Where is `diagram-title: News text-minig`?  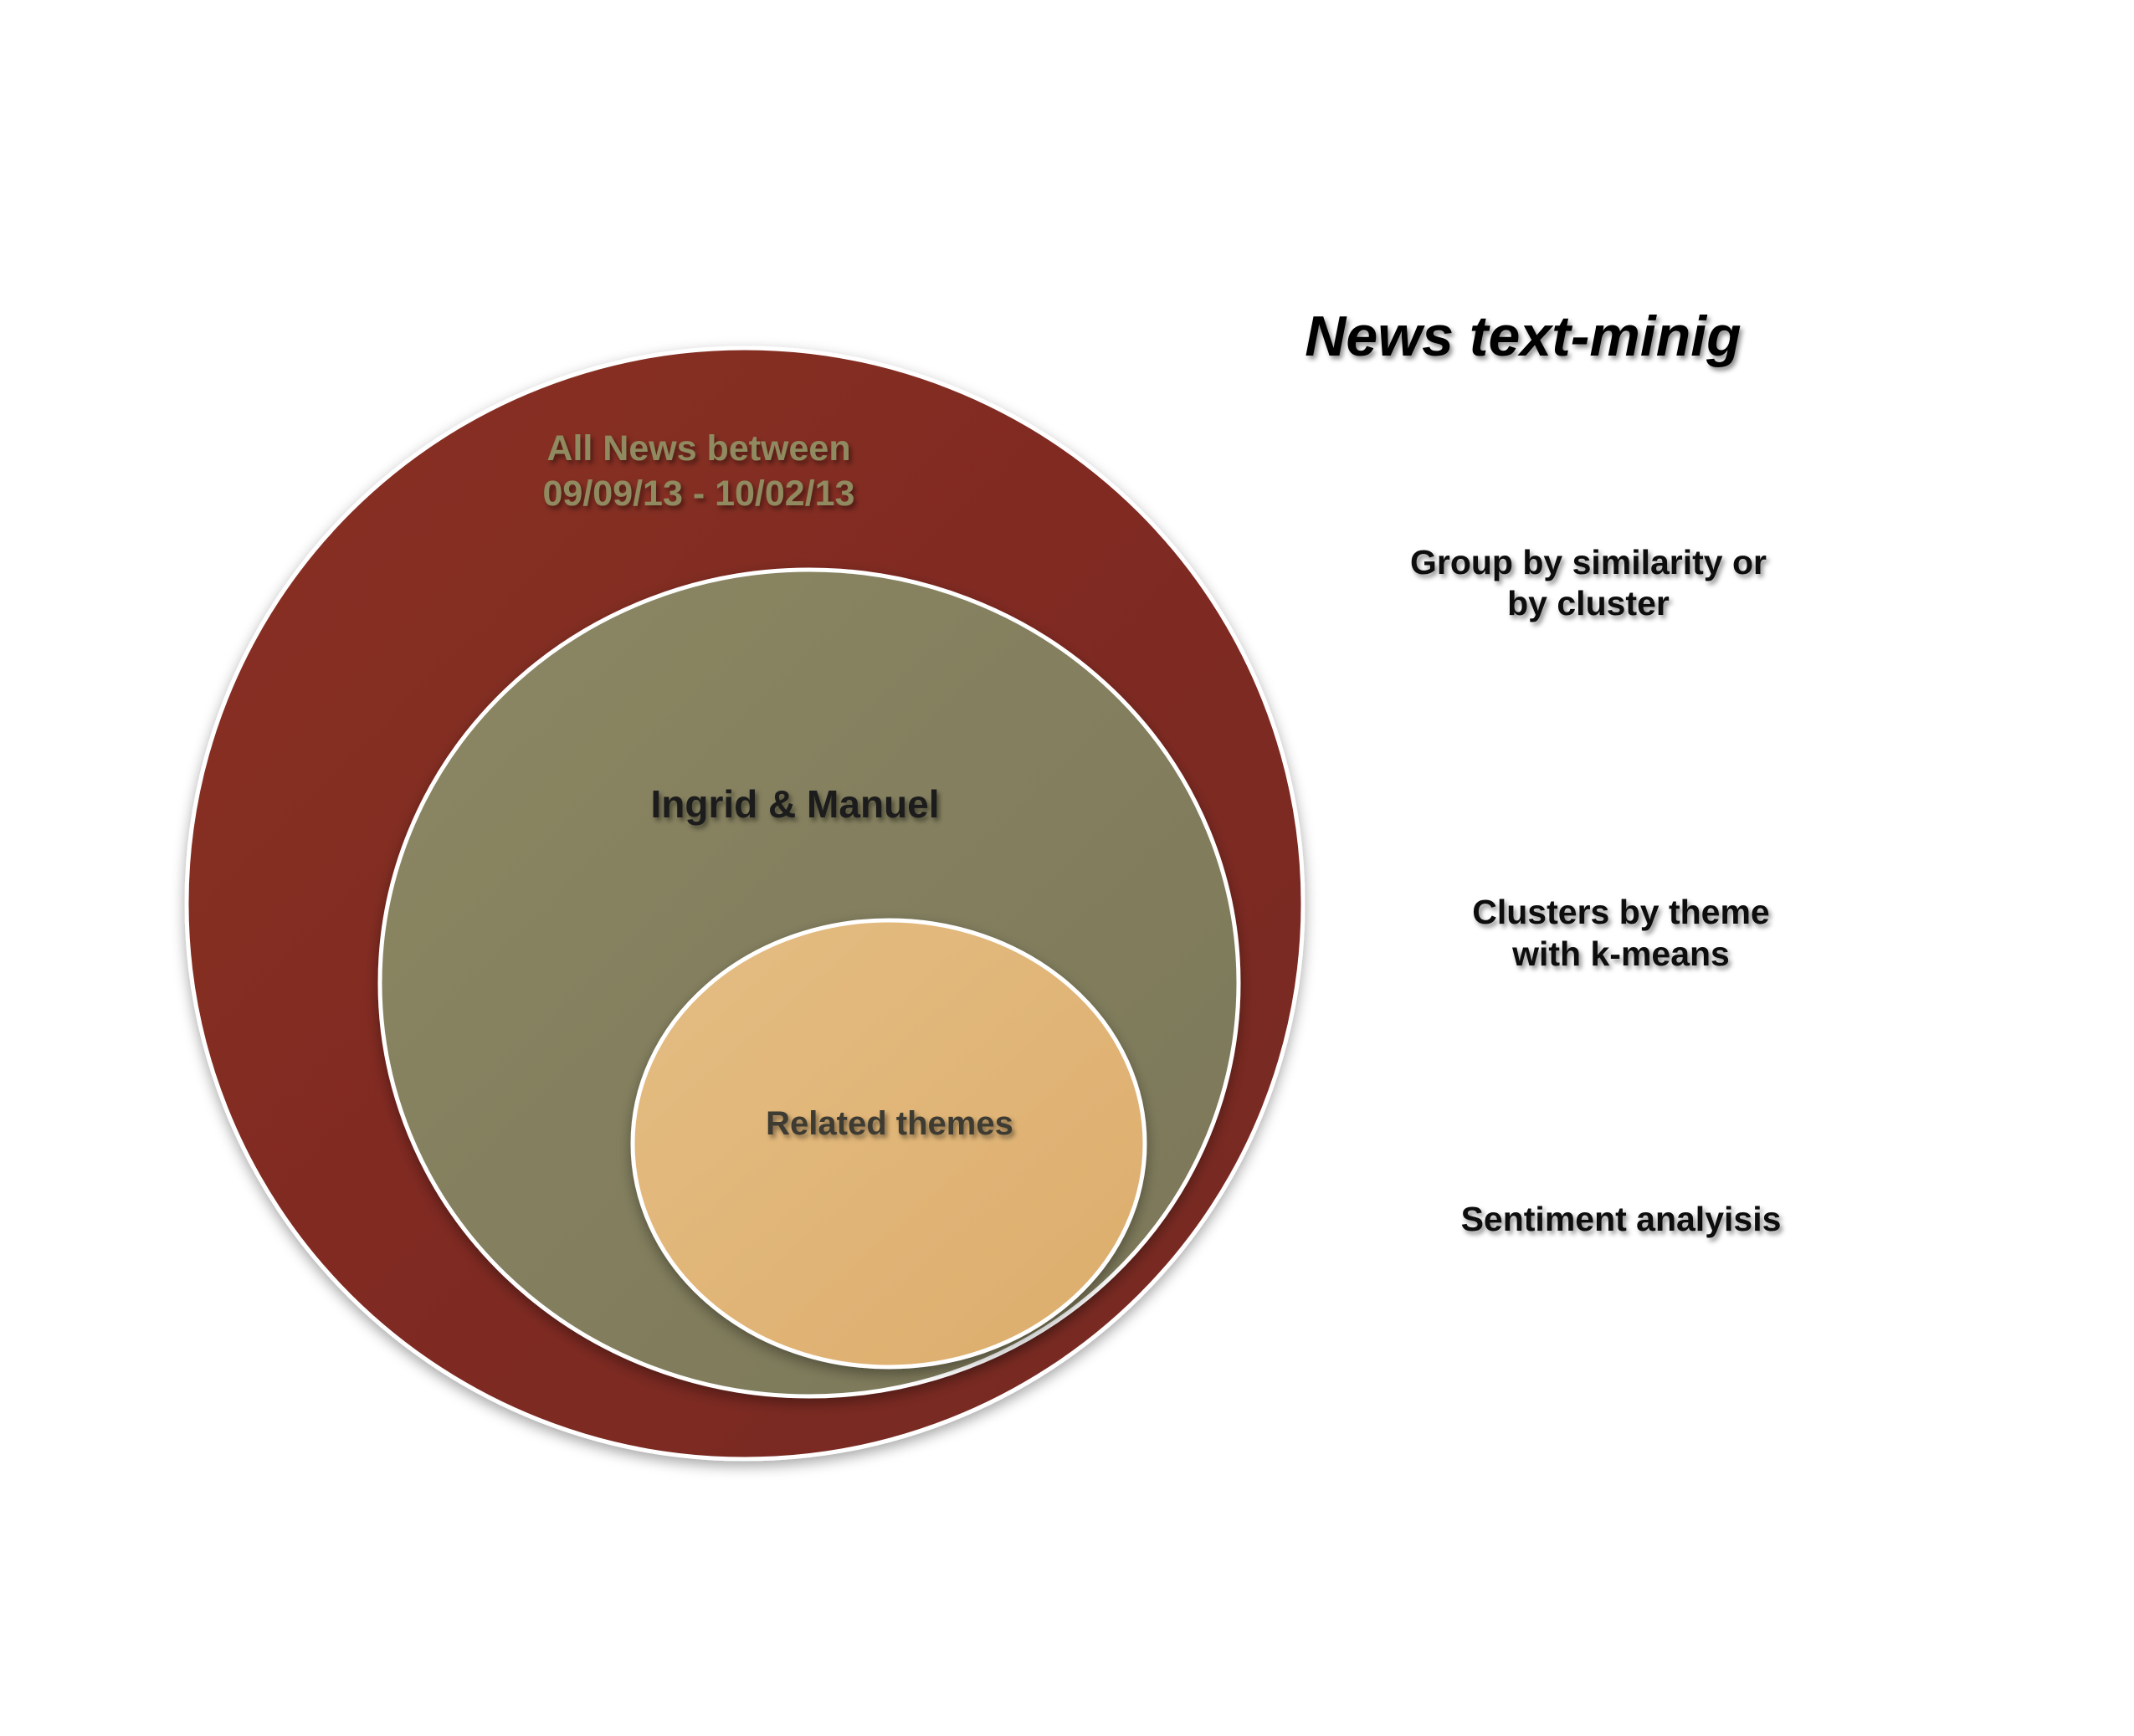 diagram-title: News text-minig is located at coordinates (1523, 336).